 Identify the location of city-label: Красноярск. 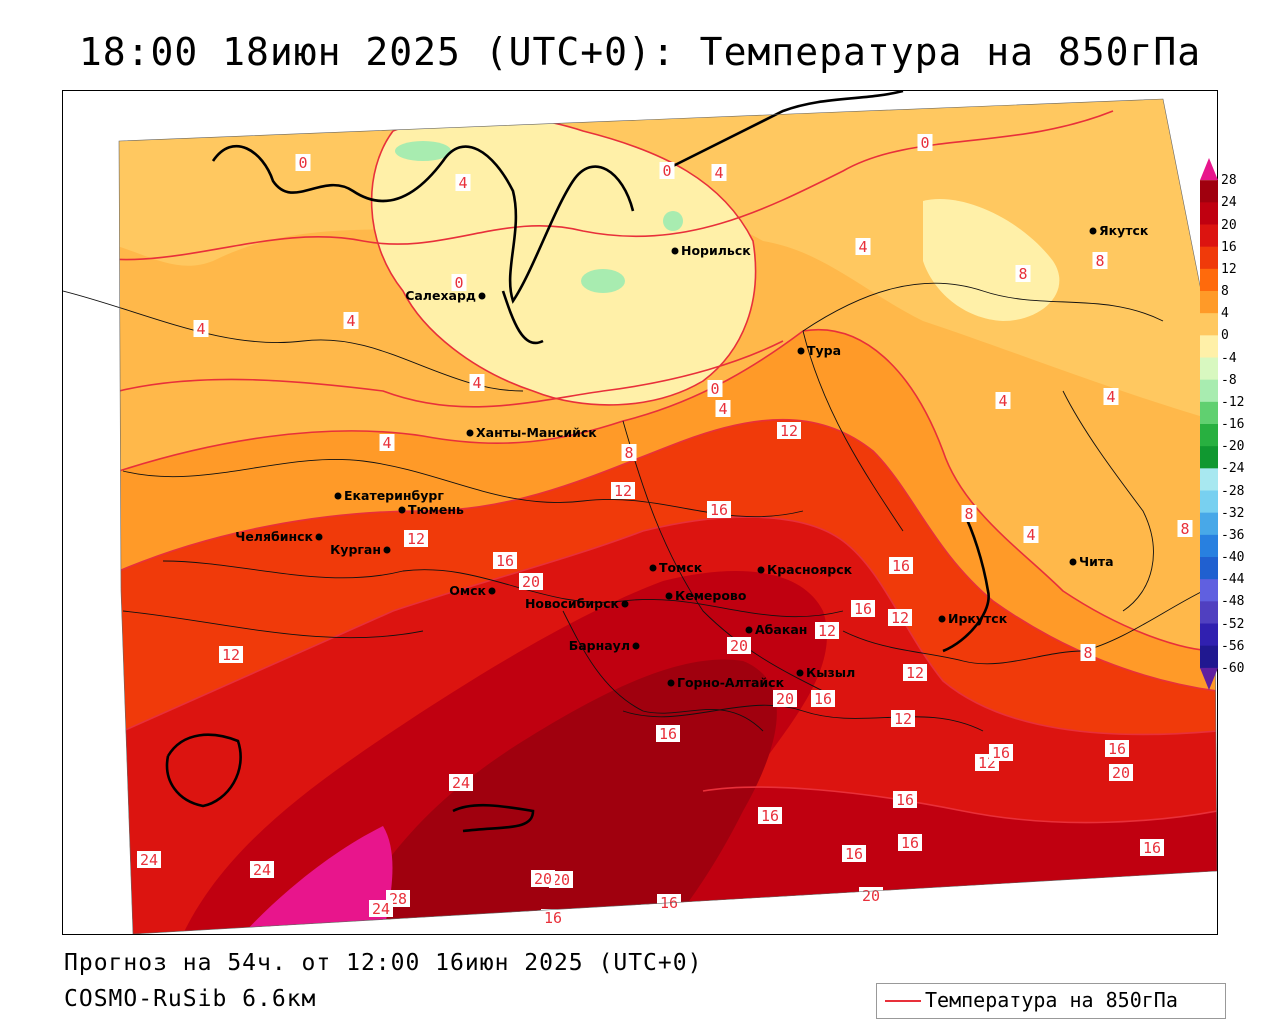
(810, 569).